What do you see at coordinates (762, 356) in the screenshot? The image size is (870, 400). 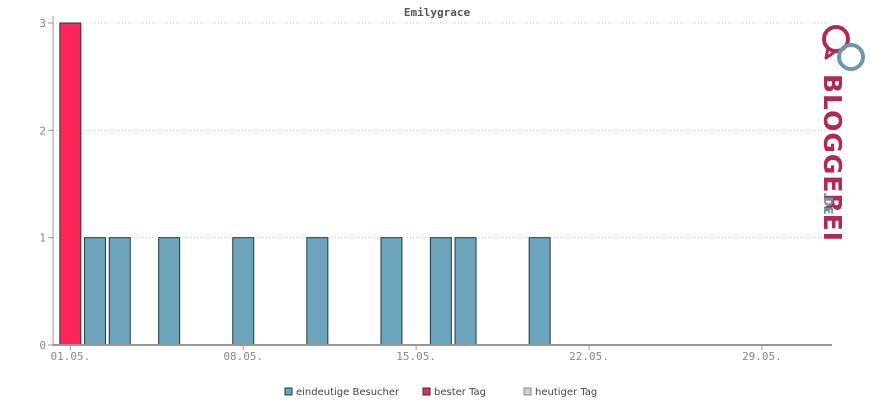 I see `x-tick-label: 29.05.` at bounding box center [762, 356].